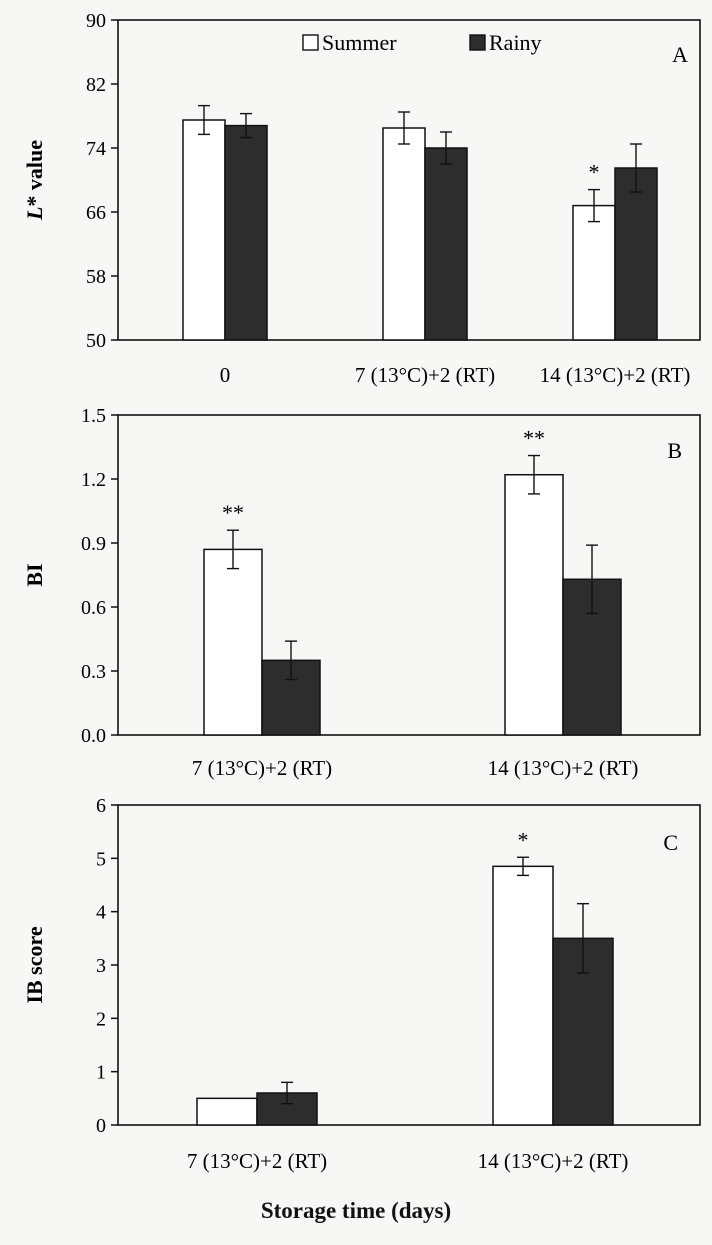 The image size is (712, 1245). I want to click on y-tick-label: 5, so click(101, 859).